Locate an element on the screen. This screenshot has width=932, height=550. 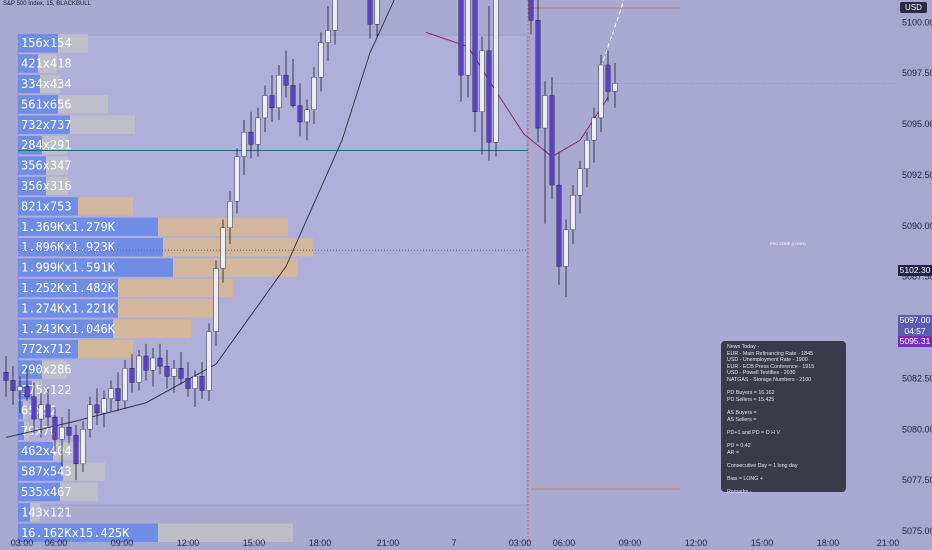
notes-line: Consecutive Day = 1 long day is located at coordinates (762, 465).